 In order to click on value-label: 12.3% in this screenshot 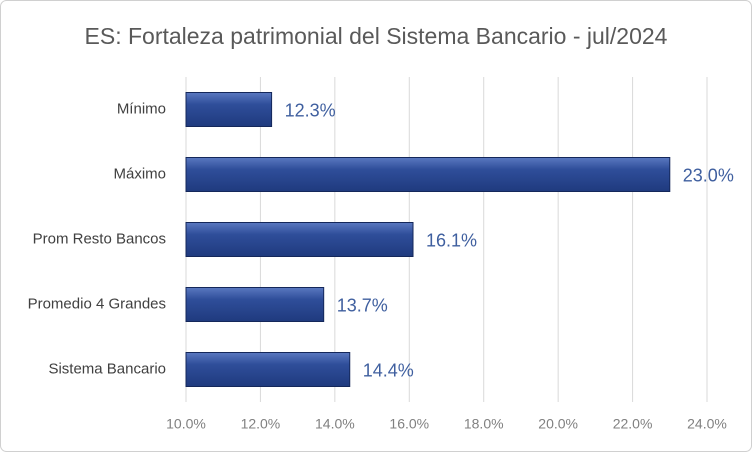, I will do `click(310, 110)`.